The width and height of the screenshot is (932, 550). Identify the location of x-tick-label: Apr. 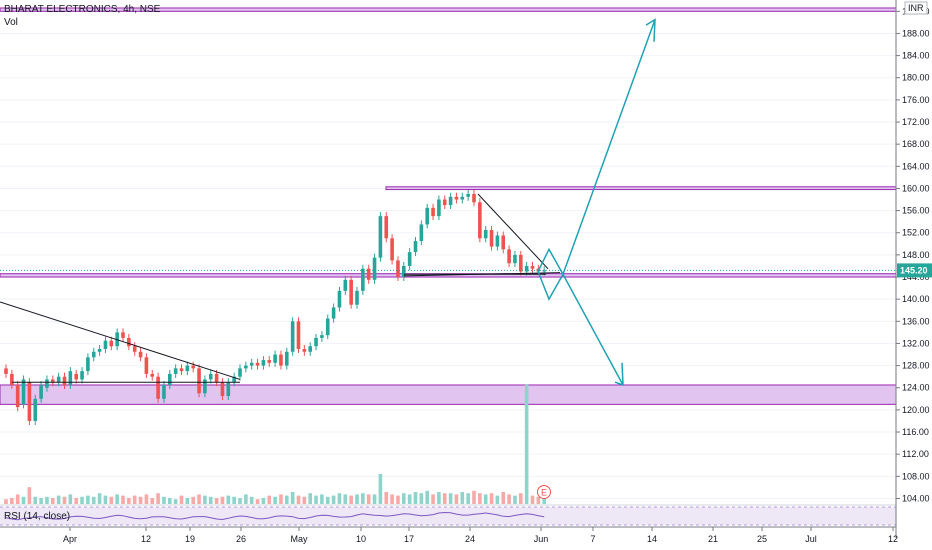
(70, 539).